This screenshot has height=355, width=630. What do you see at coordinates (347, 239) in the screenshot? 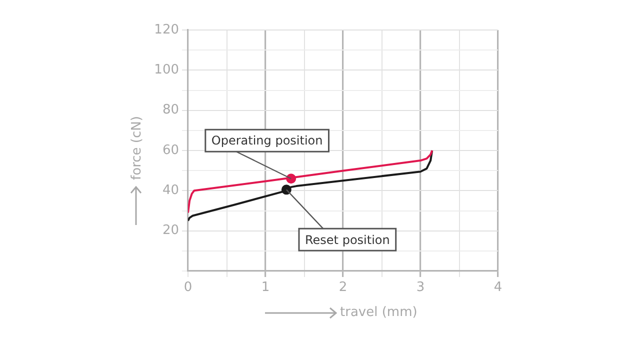
I see `annotation: Reset position` at bounding box center [347, 239].